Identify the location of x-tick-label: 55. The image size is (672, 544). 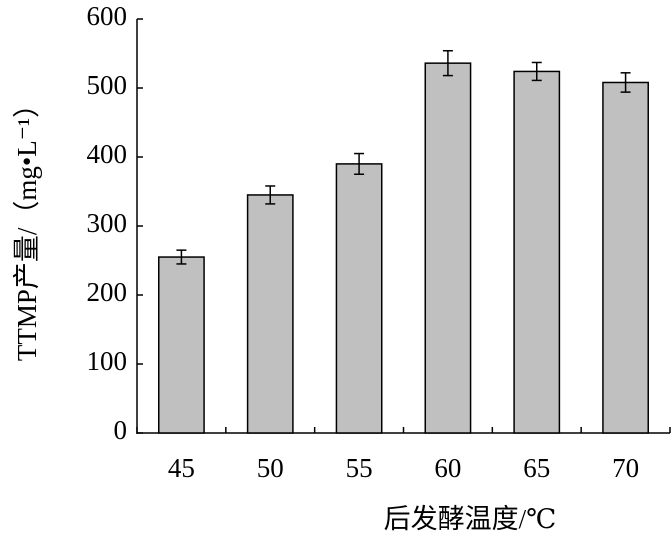
(359, 468).